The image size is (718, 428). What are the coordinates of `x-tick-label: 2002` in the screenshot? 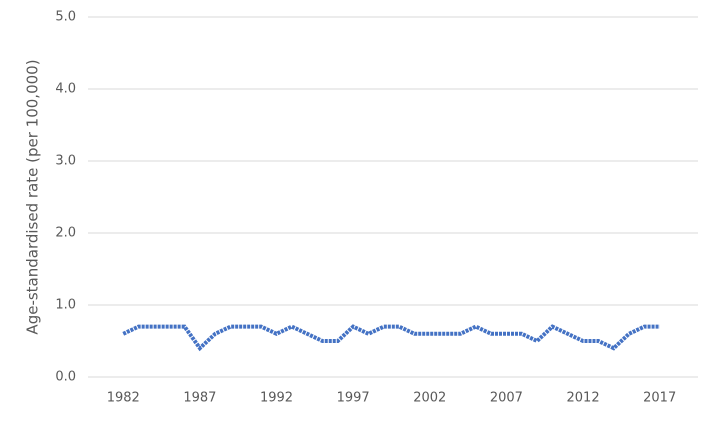 It's located at (429, 398).